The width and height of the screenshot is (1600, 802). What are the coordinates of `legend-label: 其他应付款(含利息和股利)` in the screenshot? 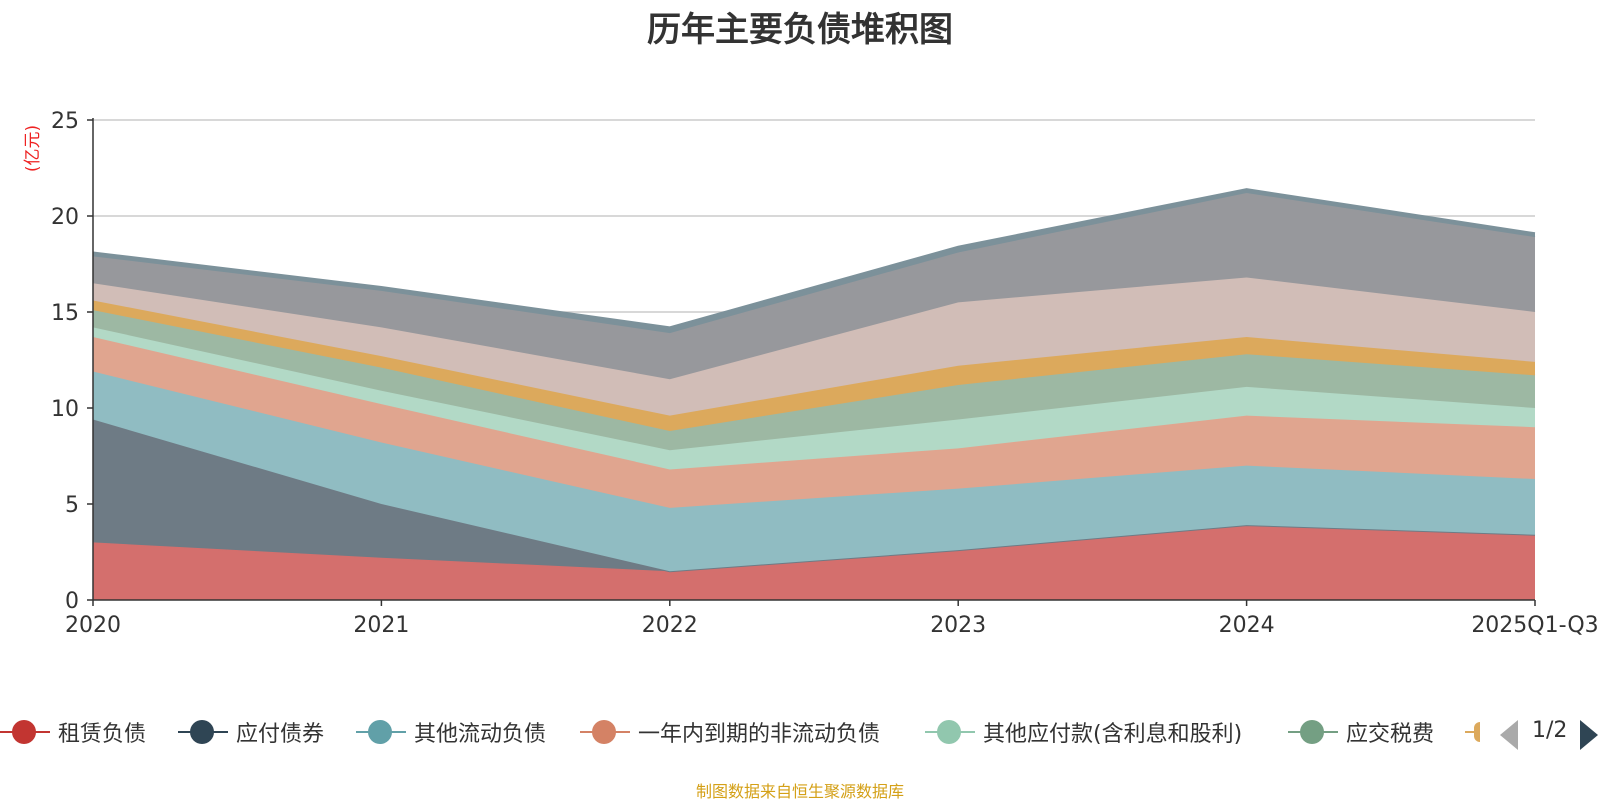 It's located at (1113, 734).